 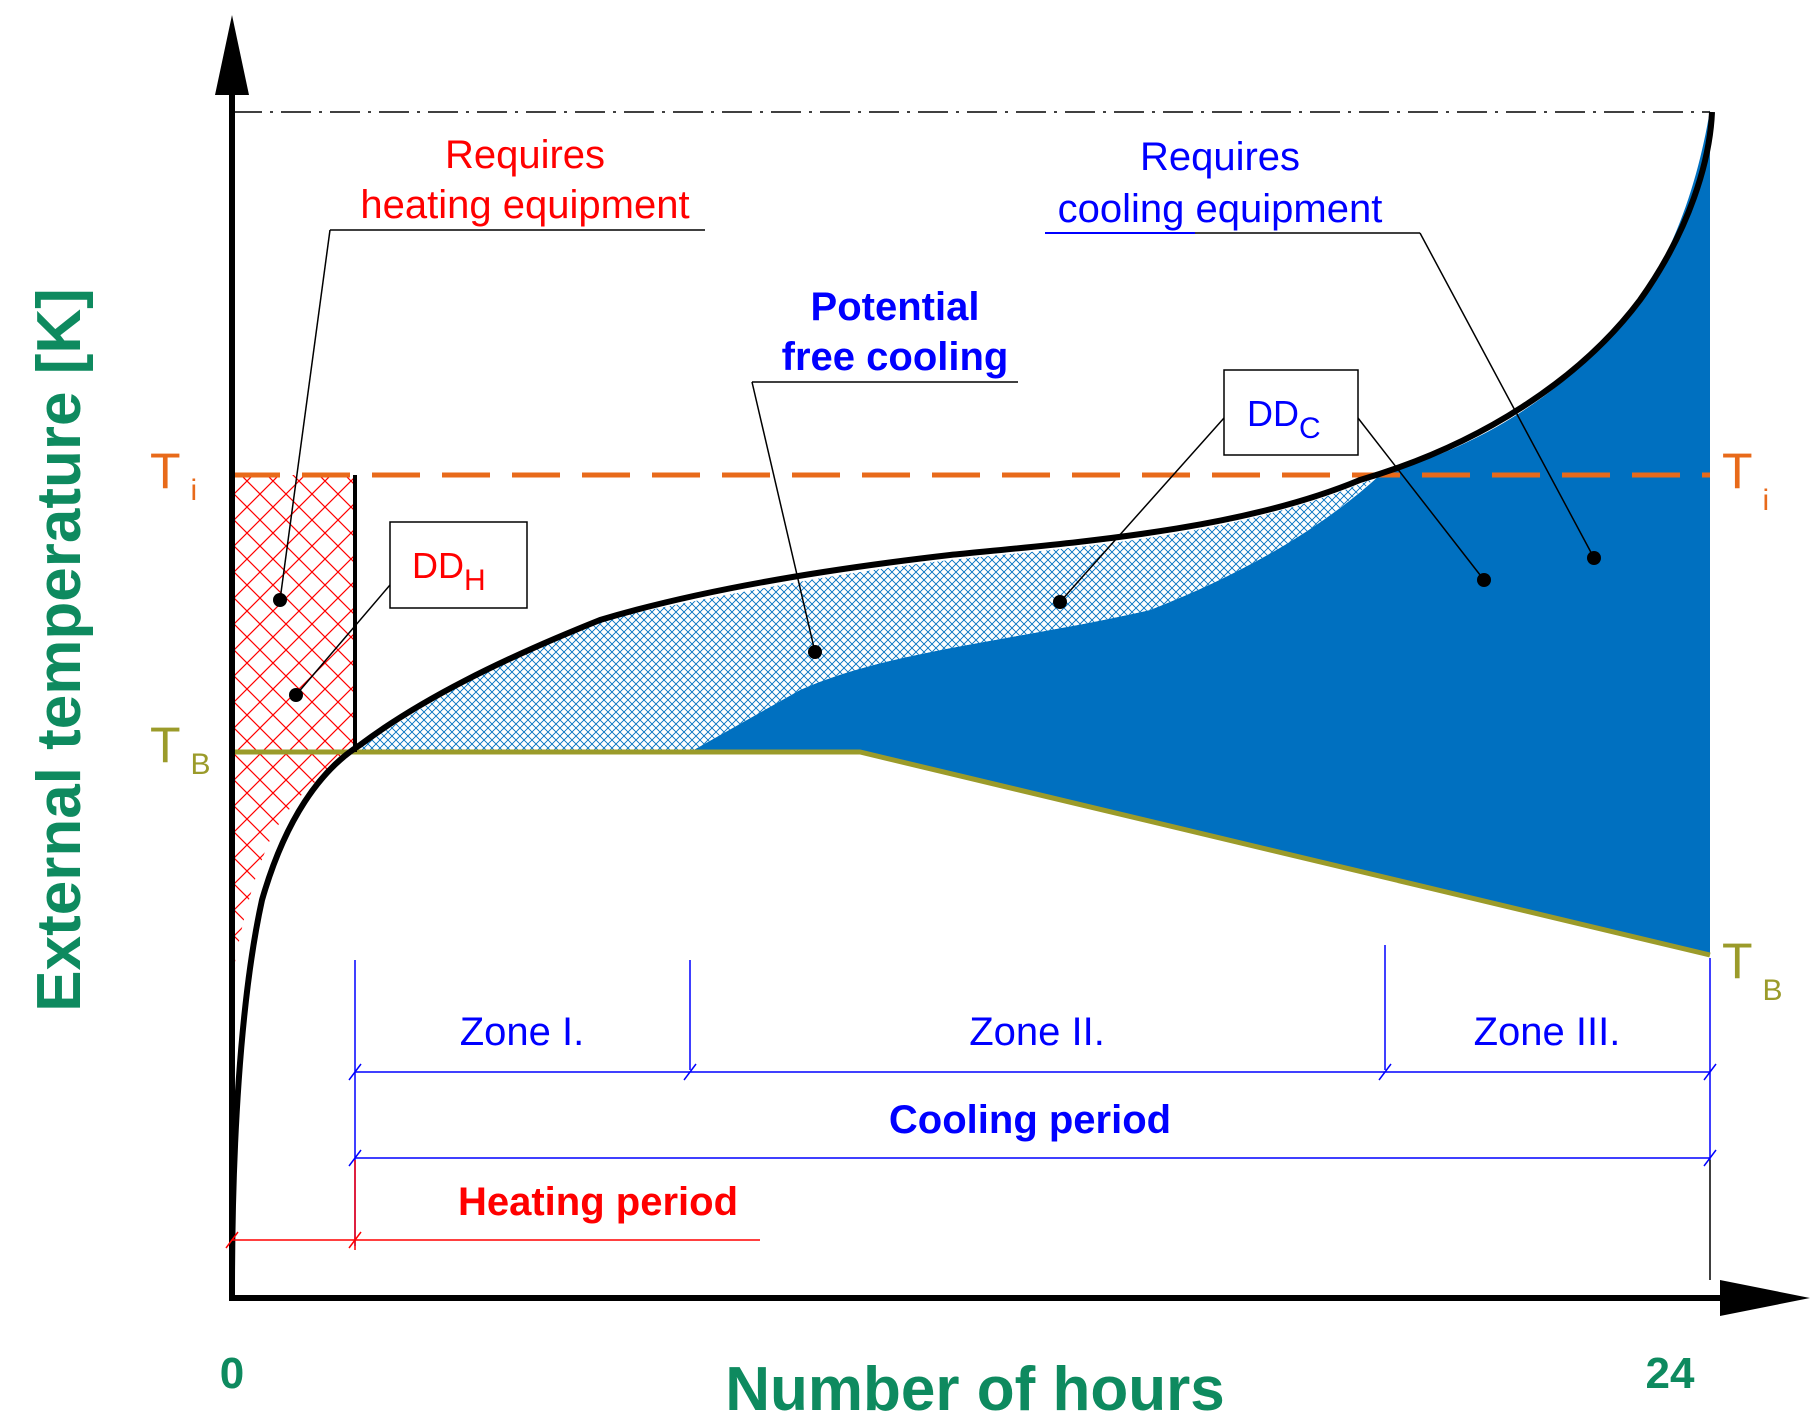 I want to click on ddh-box, so click(x=458, y=565).